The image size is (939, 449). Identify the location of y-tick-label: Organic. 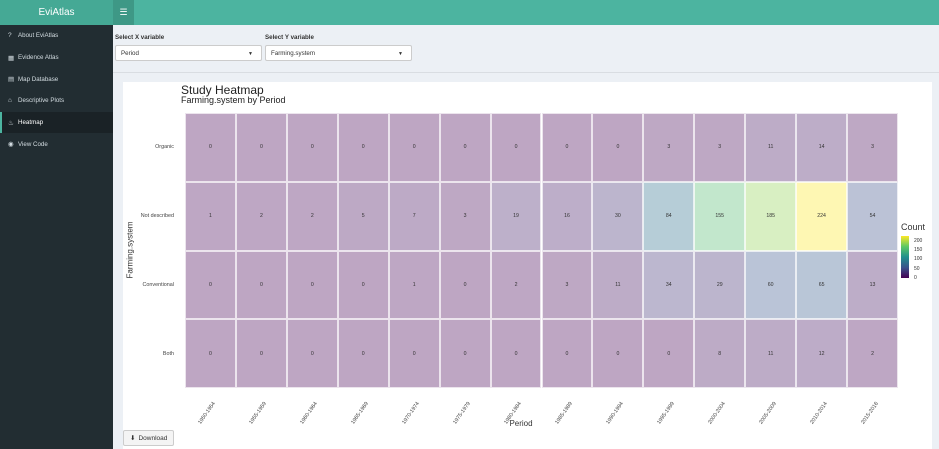
(164, 147).